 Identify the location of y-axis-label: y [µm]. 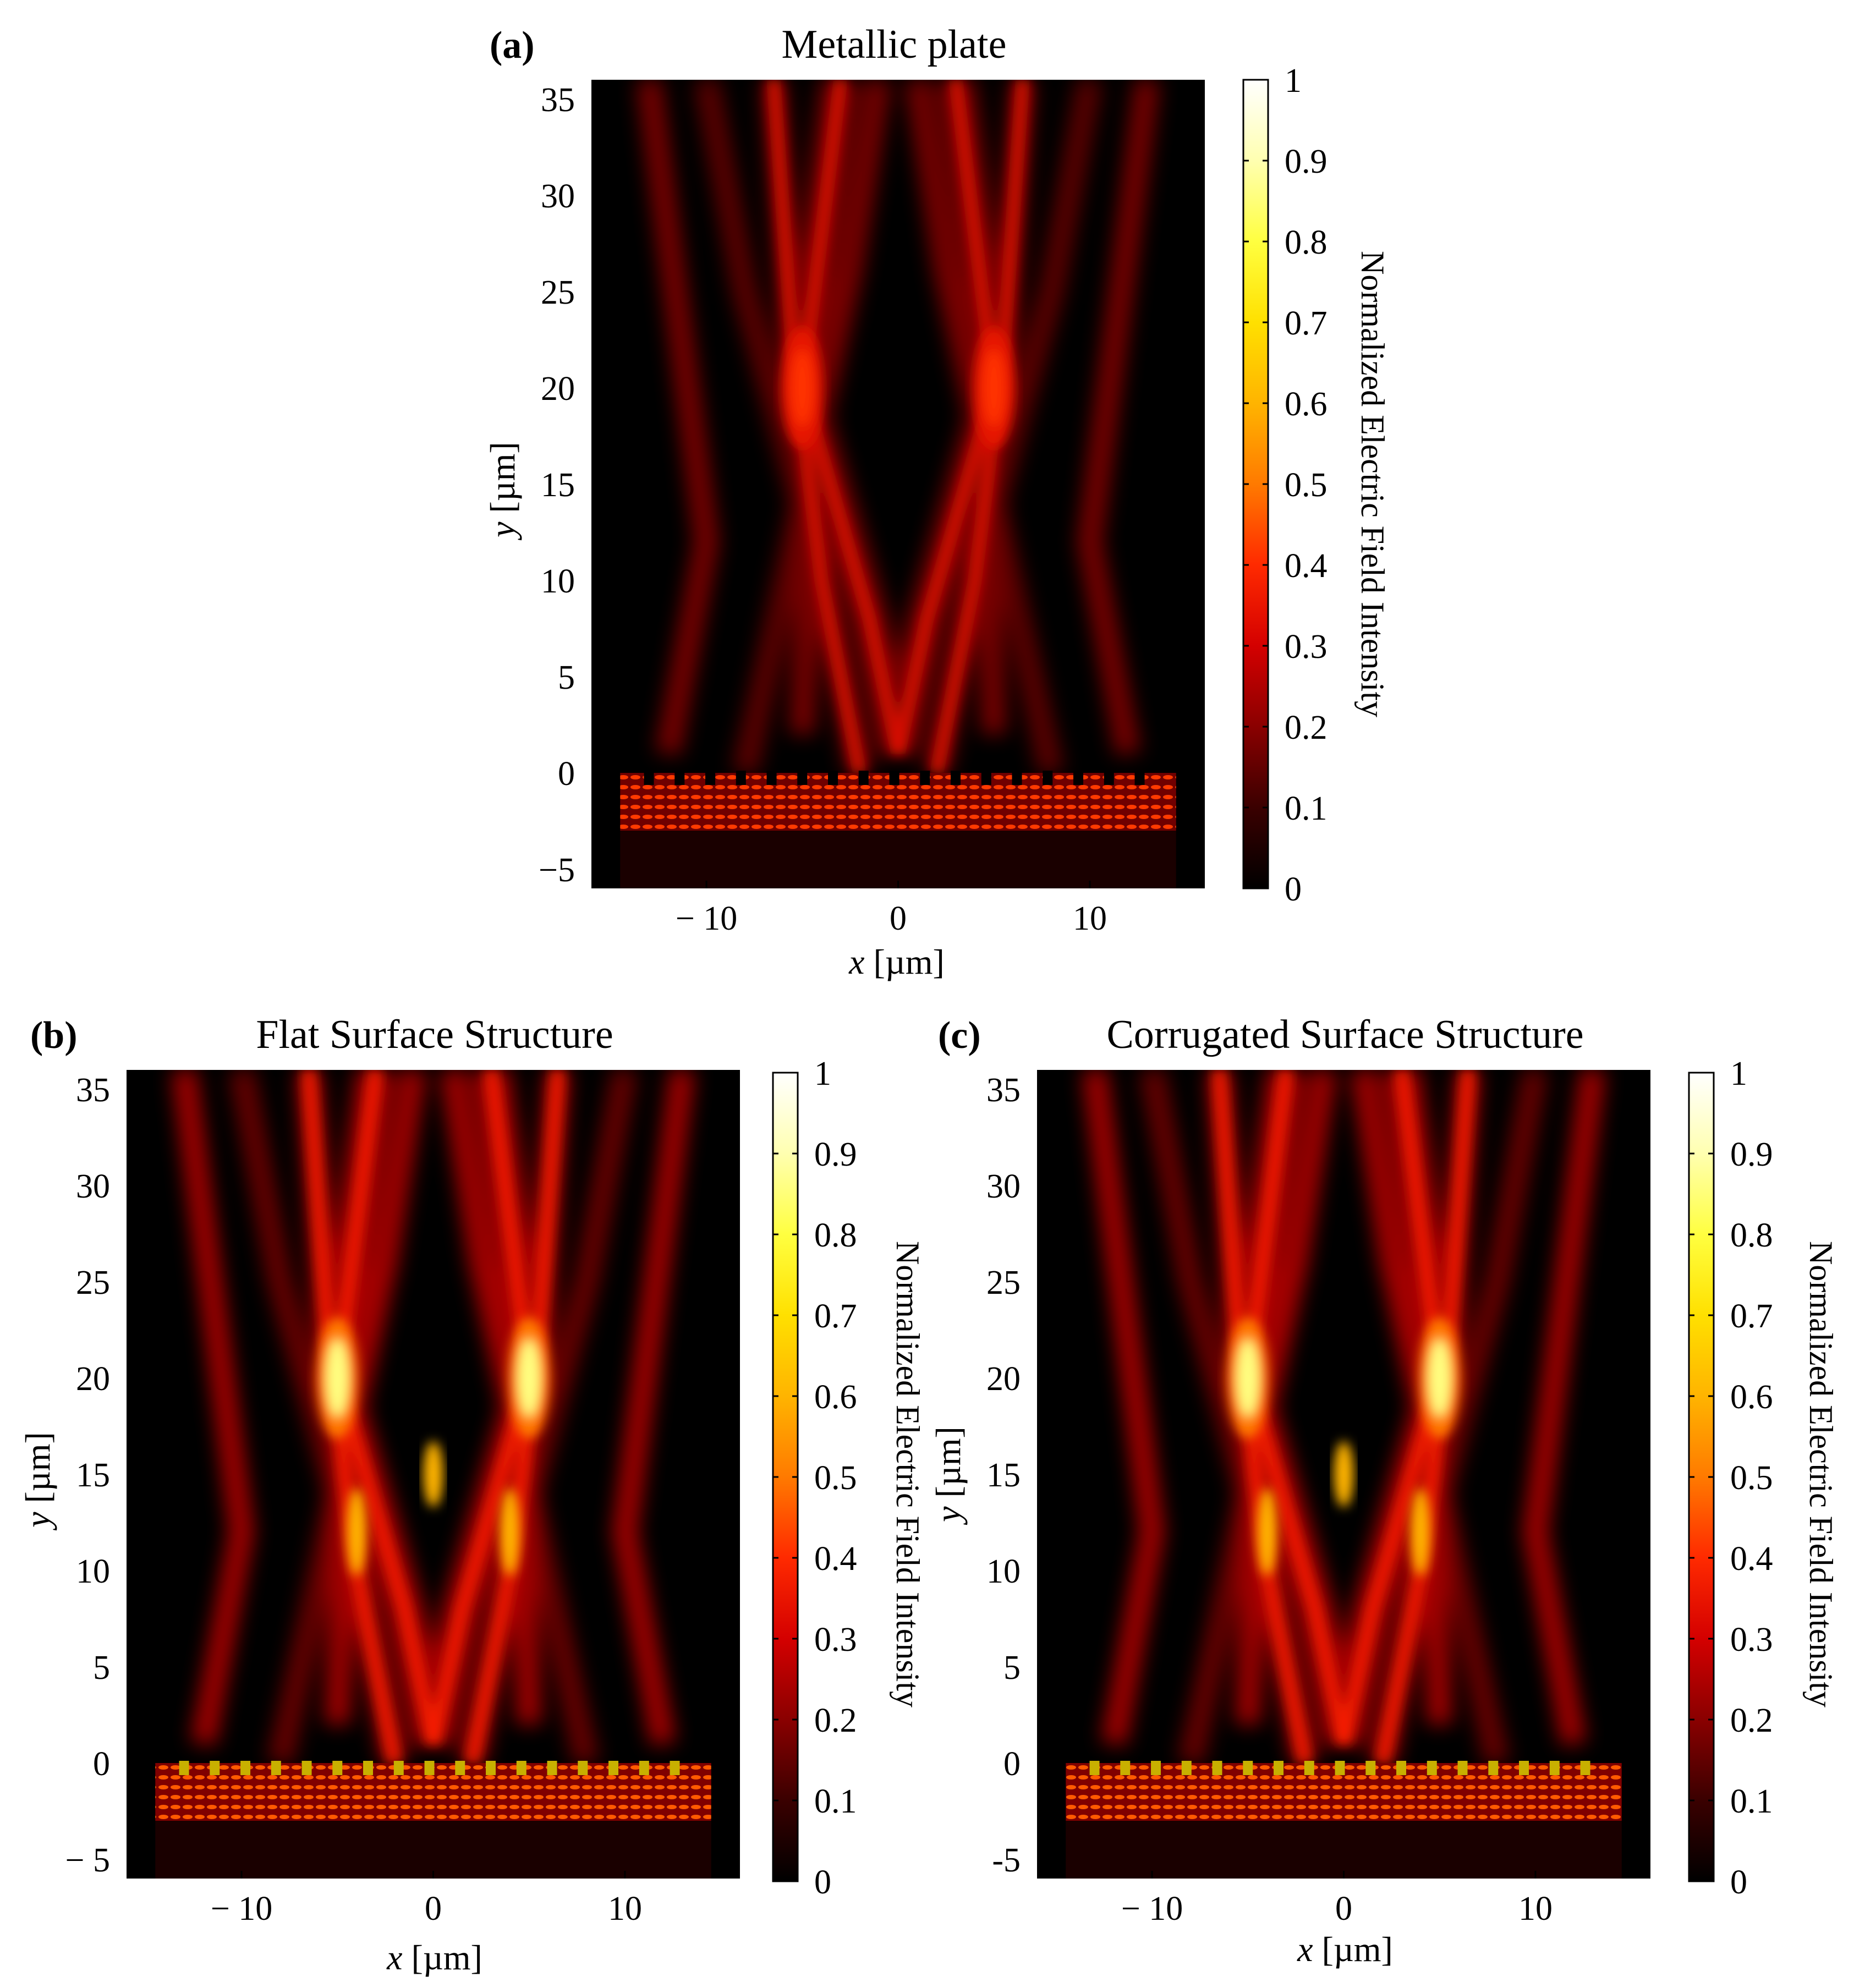
(503, 492).